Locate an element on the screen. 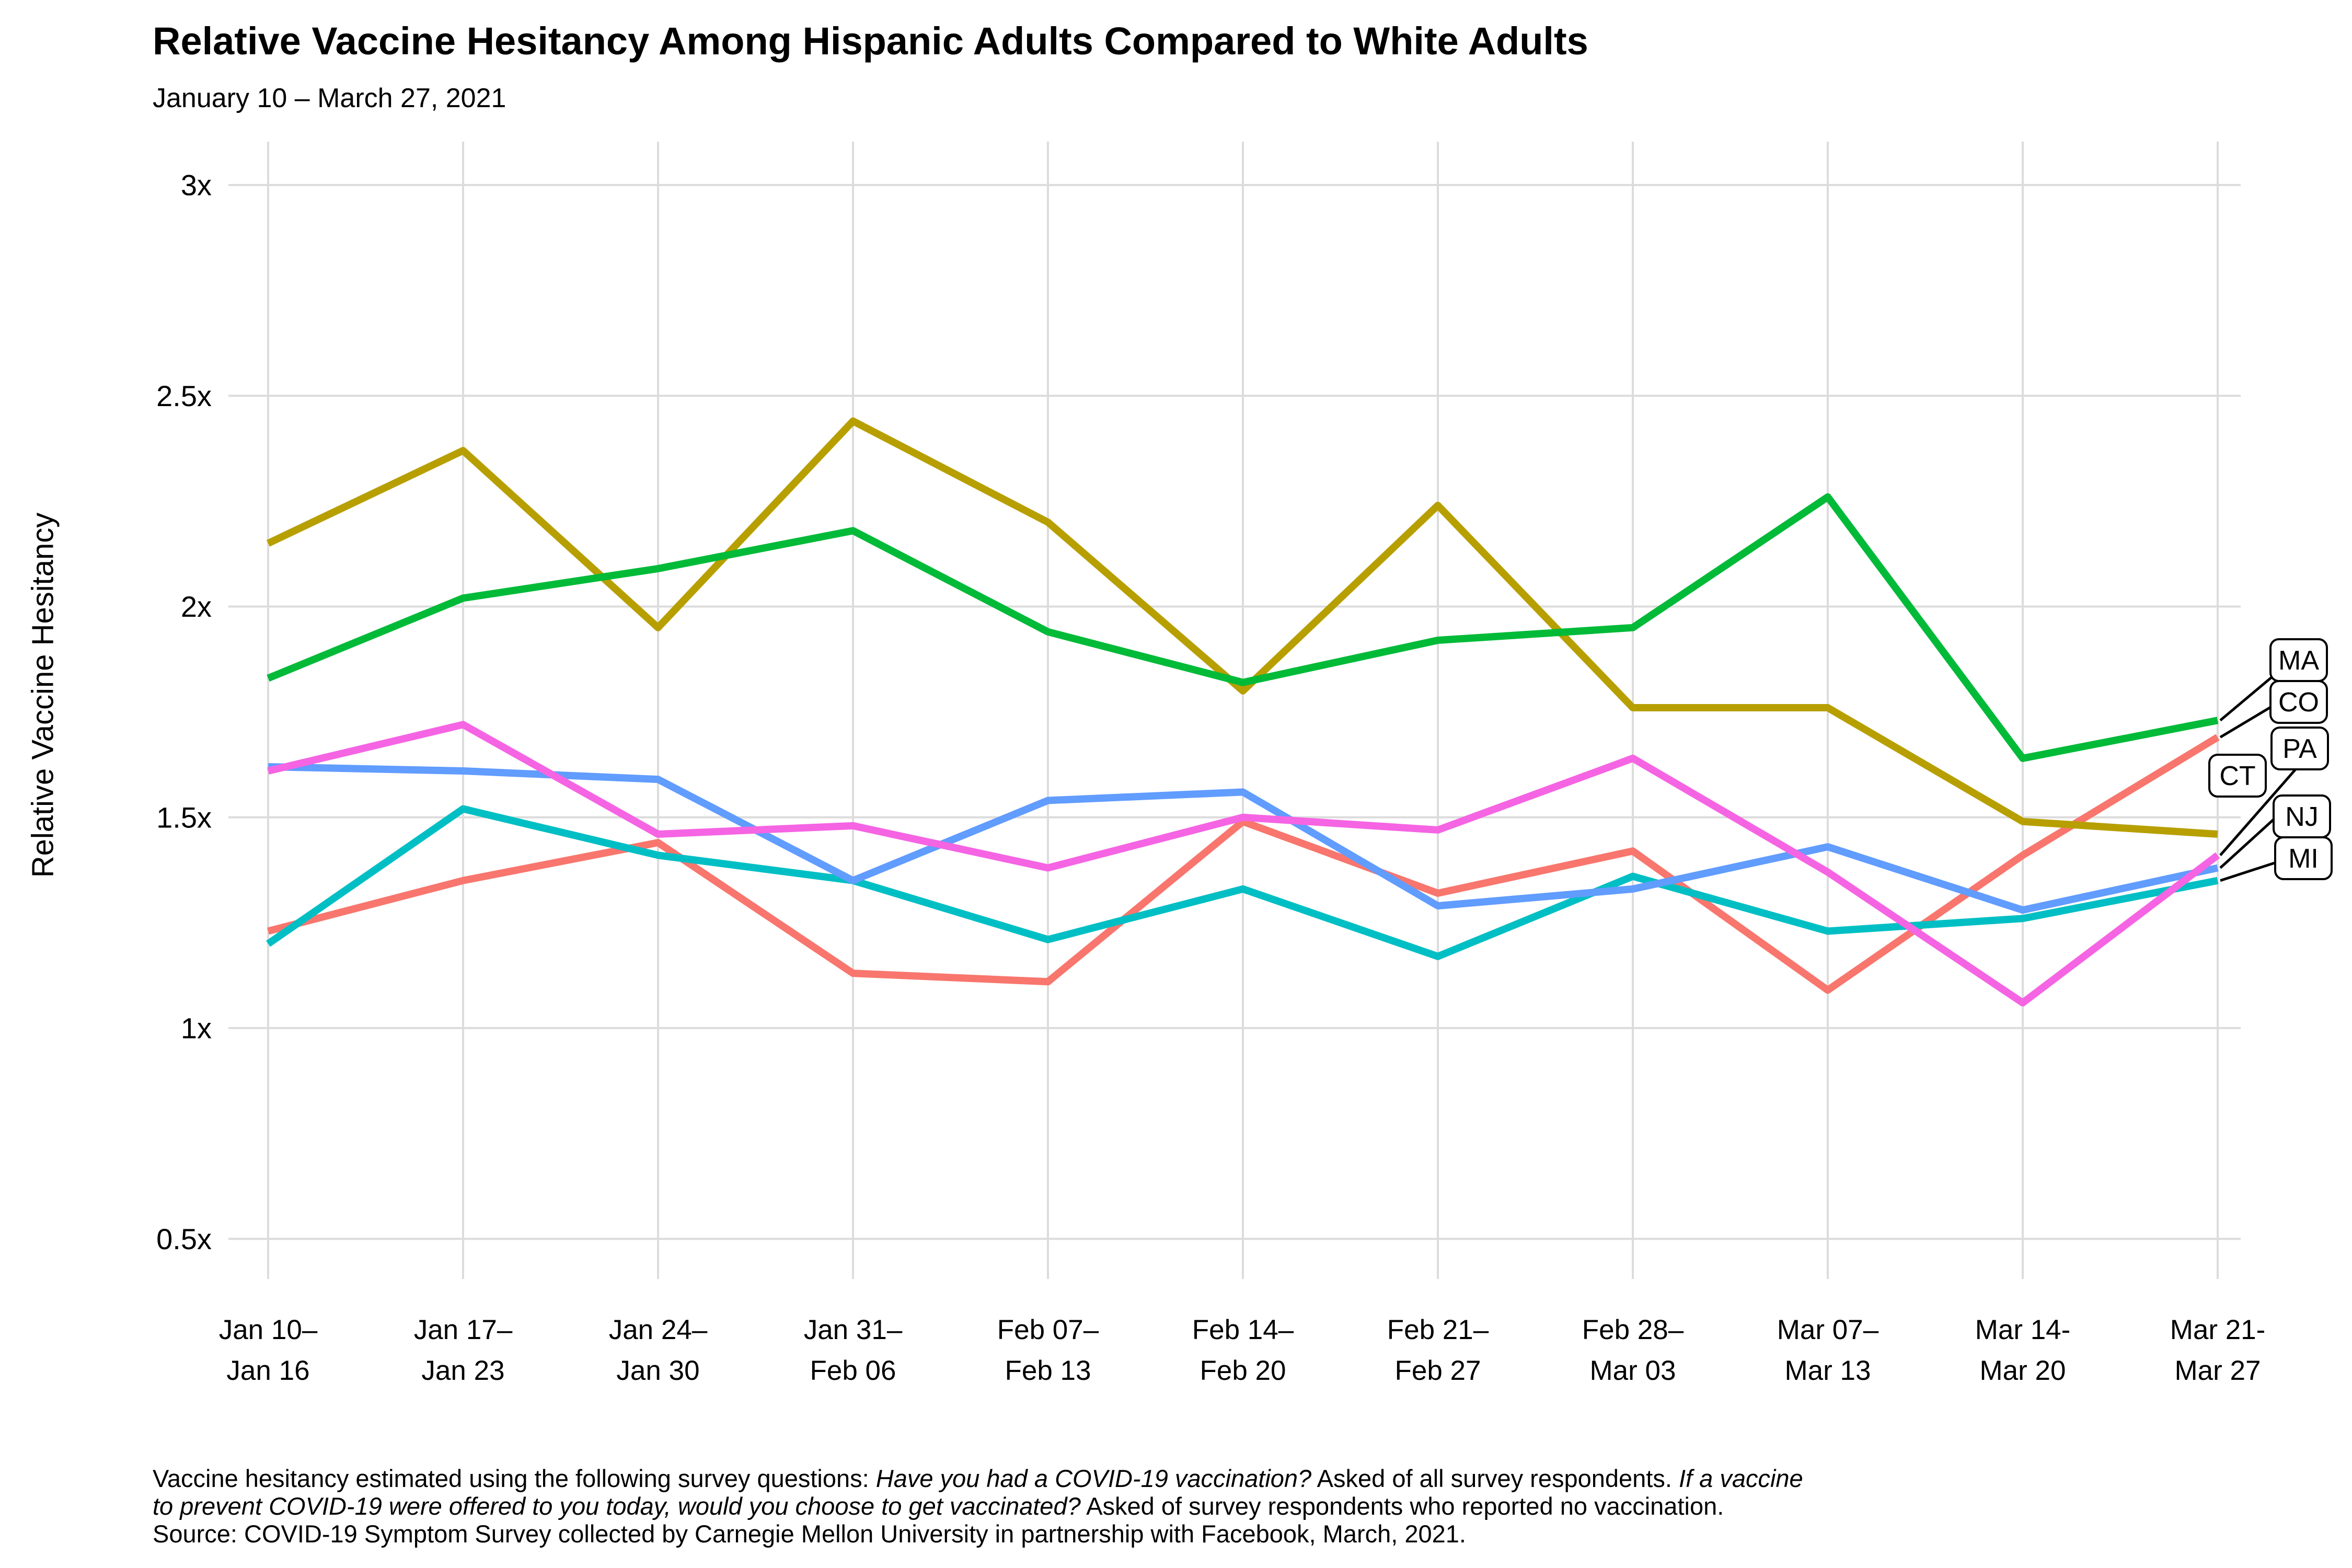 The image size is (2352, 1568). x-tick-label-line2: Feb 06 is located at coordinates (853, 1370).